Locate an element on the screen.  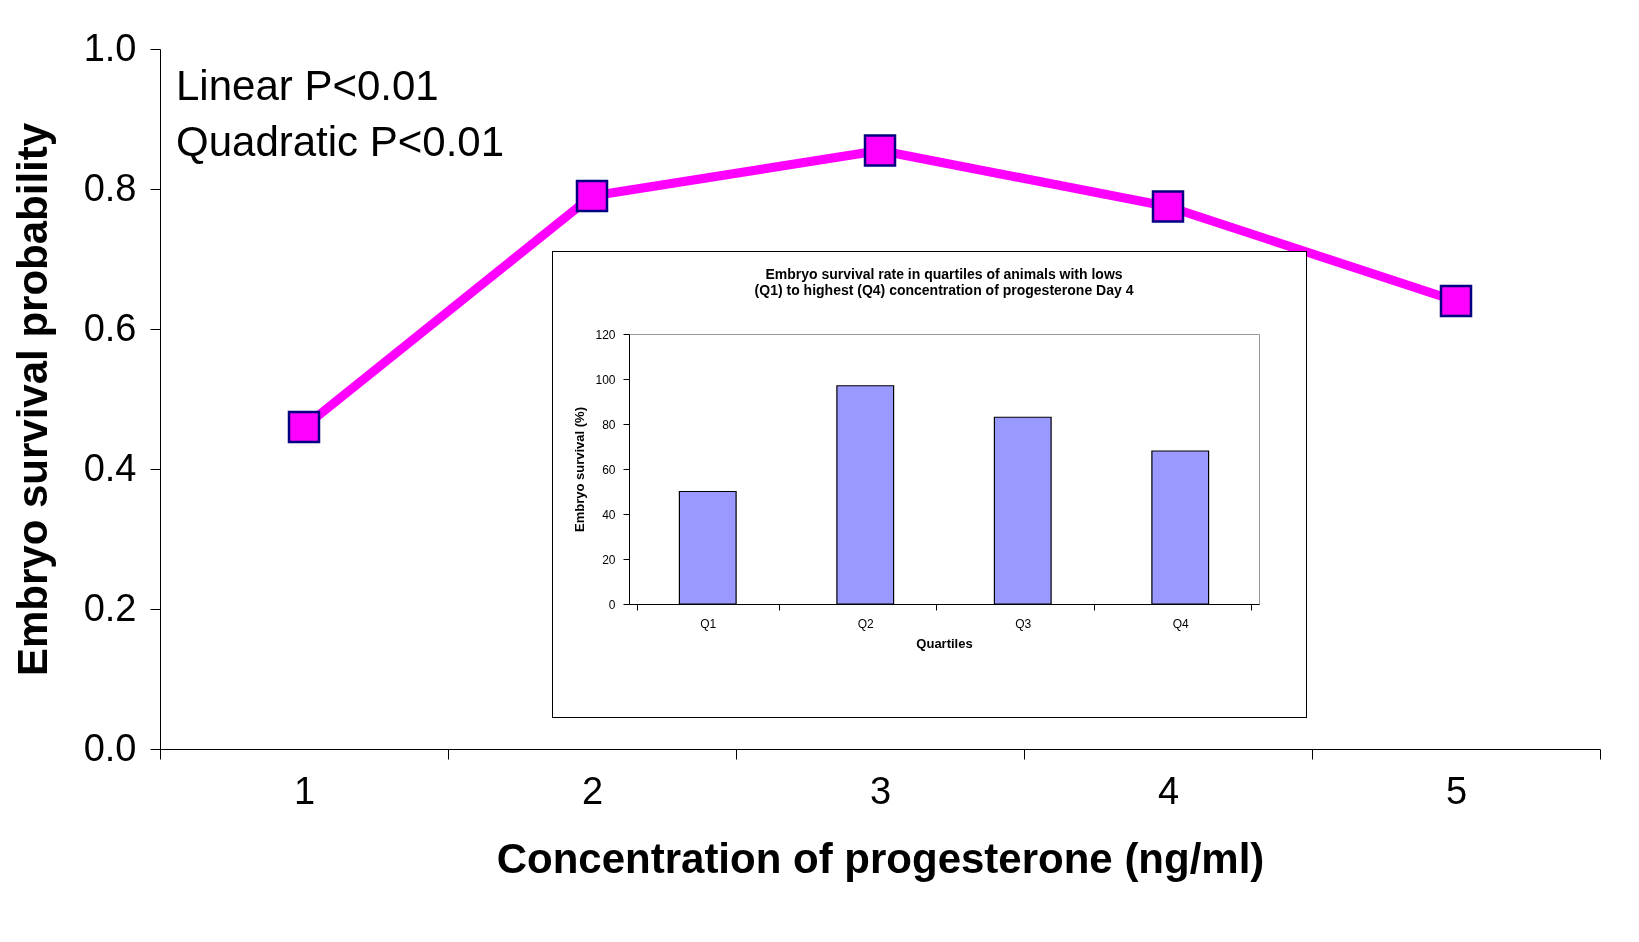
y-tick-label: 120 is located at coordinates (605, 334).